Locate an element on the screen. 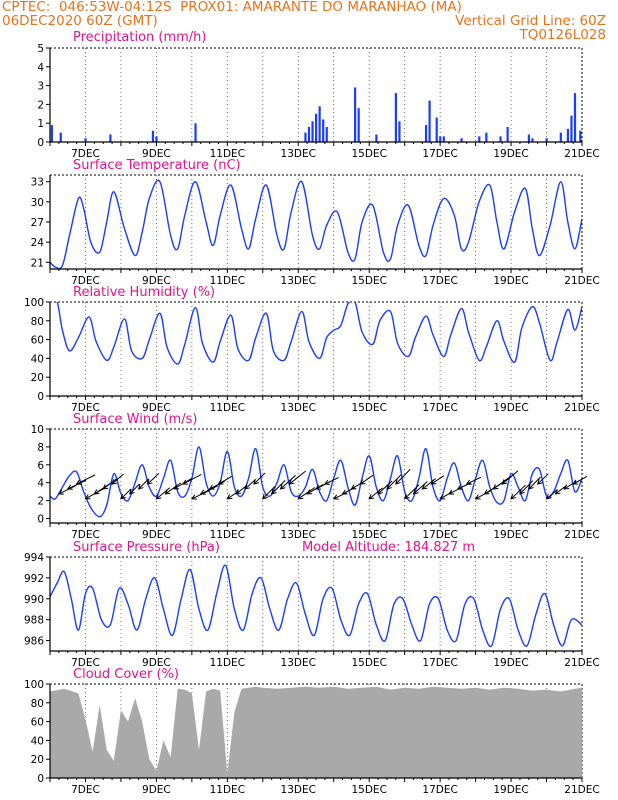 This screenshot has width=618, height=800. cloud-xtick-label: 7DEC is located at coordinates (85, 790).